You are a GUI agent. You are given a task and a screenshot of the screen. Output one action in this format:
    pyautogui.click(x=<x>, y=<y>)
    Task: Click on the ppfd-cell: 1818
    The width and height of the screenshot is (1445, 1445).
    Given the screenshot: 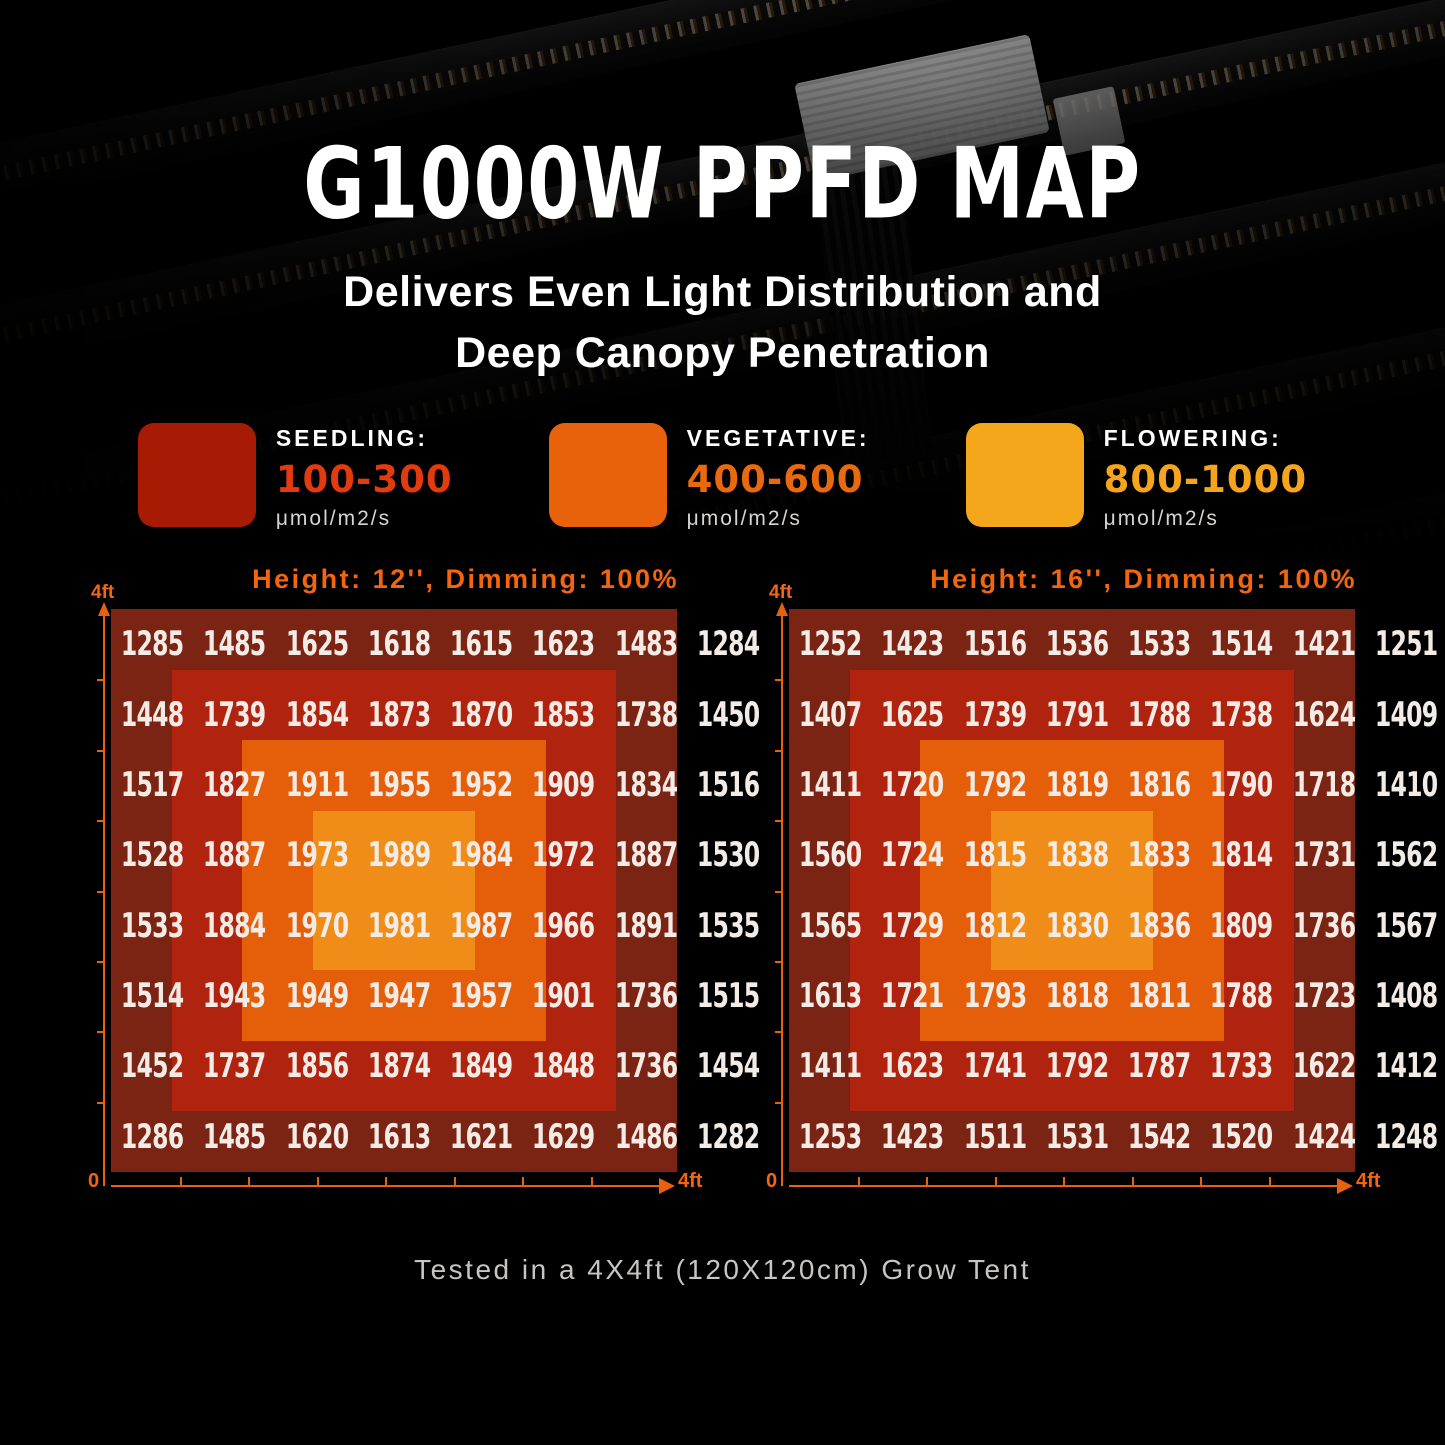 What is the action you would take?
    pyautogui.click(x=1077, y=996)
    